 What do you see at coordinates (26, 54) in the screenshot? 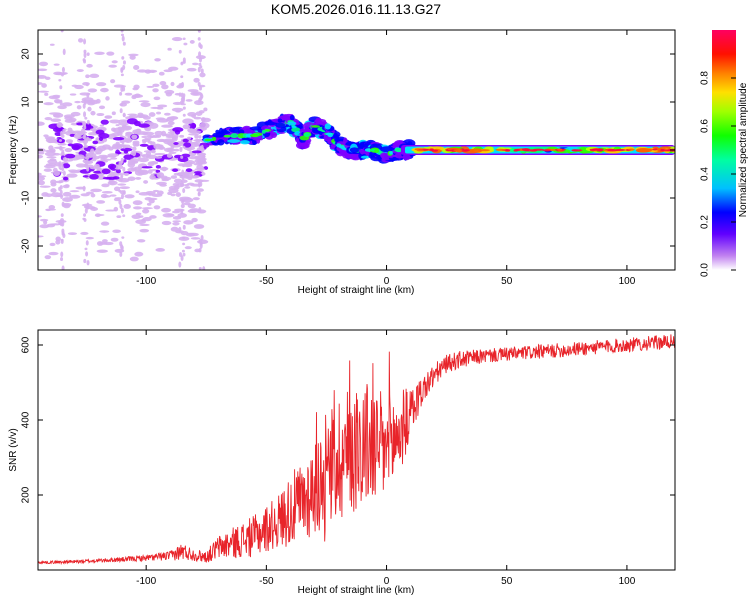
I see `y-tick-label: 20` at bounding box center [26, 54].